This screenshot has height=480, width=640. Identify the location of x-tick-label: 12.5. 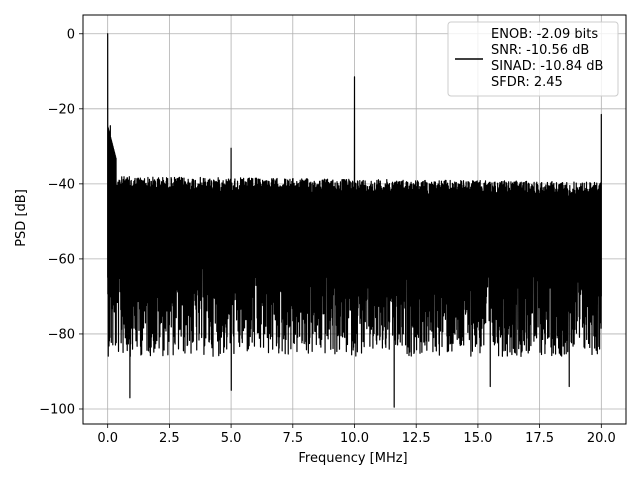
(416, 438).